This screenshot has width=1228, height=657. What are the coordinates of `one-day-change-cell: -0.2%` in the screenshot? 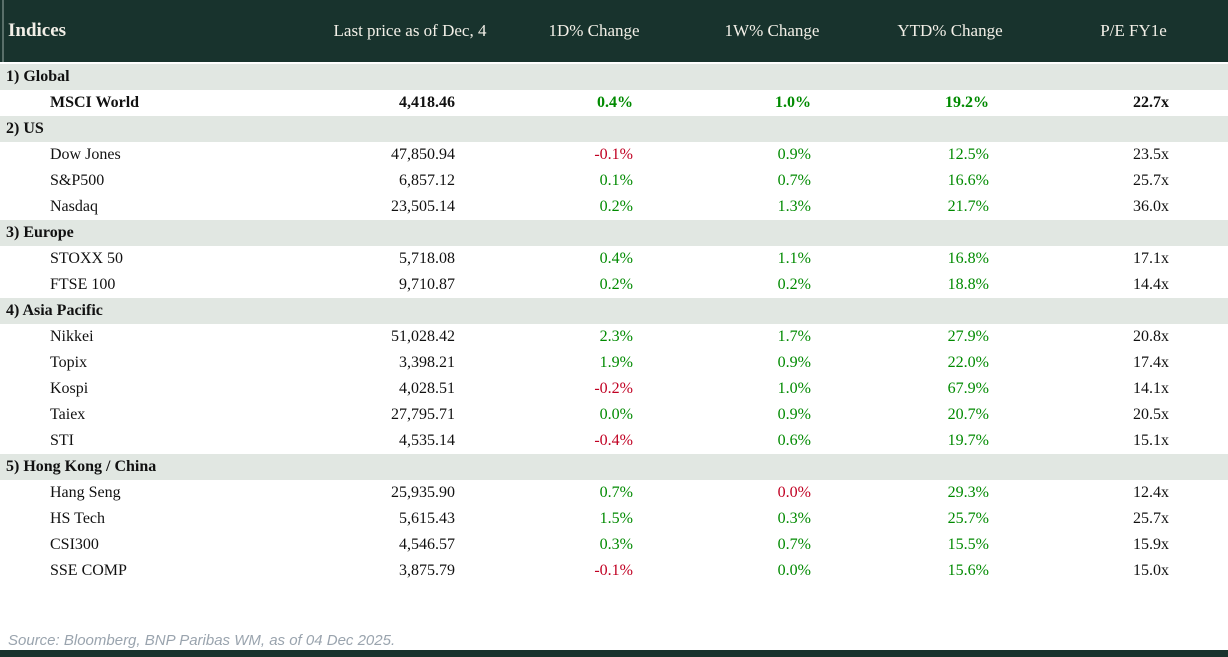 It's located at (613, 388).